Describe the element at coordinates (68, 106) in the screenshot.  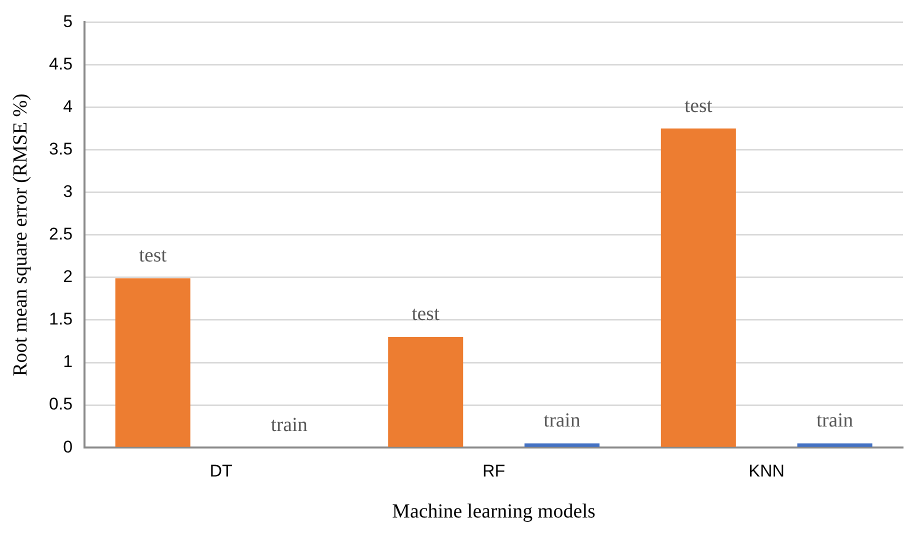
I see `y-tick-label: 4` at that location.